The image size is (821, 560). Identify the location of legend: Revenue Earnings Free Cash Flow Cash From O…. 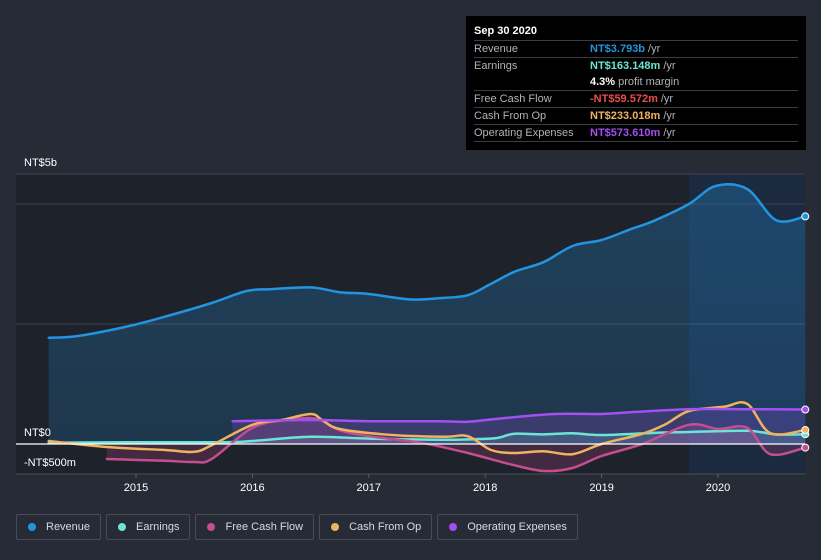
(297, 527).